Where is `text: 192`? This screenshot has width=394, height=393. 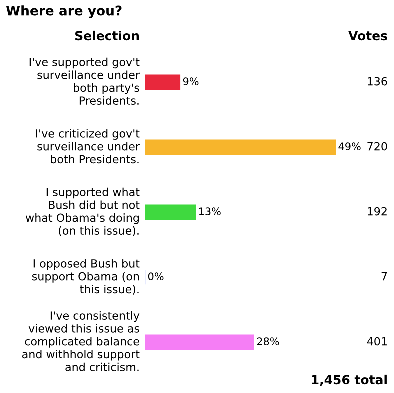
text: 192 is located at coordinates (377, 211).